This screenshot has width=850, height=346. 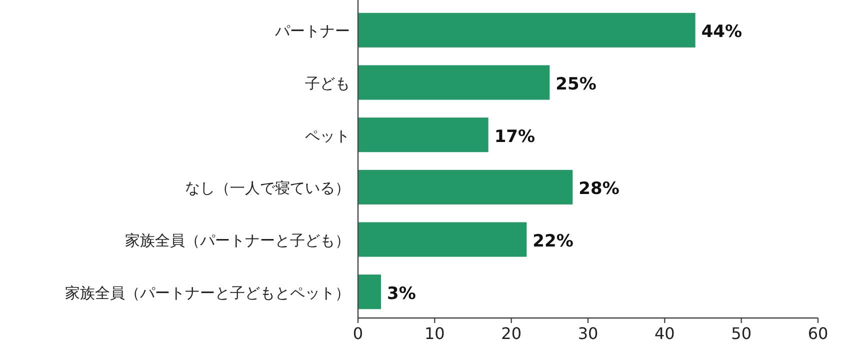 I want to click on y-tick-label: 家族全員（パートナーと子ども）, so click(x=237, y=241).